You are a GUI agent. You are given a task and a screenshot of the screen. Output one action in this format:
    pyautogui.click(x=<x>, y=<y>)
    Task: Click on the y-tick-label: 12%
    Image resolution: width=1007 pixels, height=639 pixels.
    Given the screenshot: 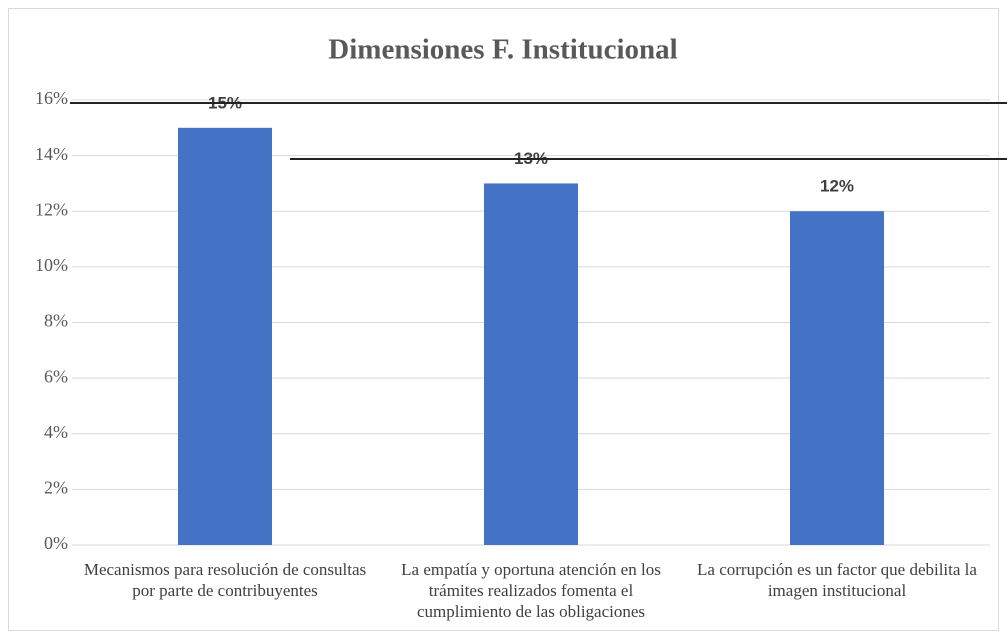 What is the action you would take?
    pyautogui.click(x=51, y=209)
    